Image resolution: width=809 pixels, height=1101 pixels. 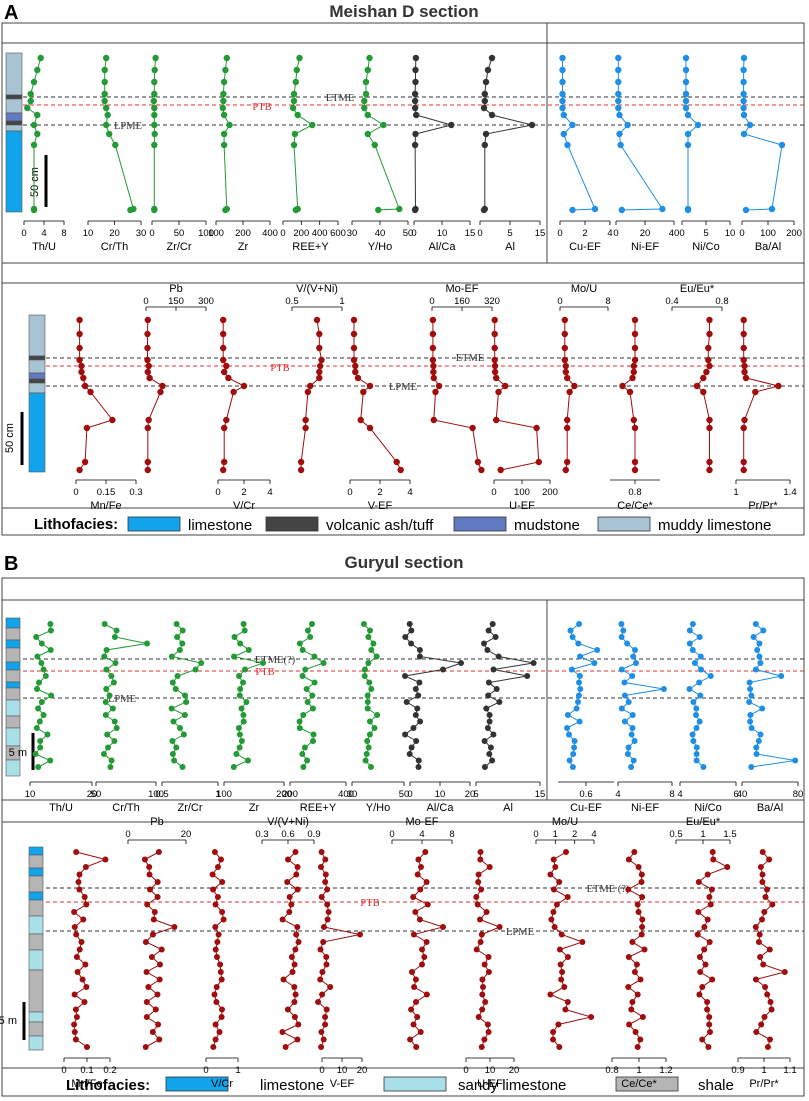 I want to click on a2-v-v-ni-line, so click(x=311, y=394).